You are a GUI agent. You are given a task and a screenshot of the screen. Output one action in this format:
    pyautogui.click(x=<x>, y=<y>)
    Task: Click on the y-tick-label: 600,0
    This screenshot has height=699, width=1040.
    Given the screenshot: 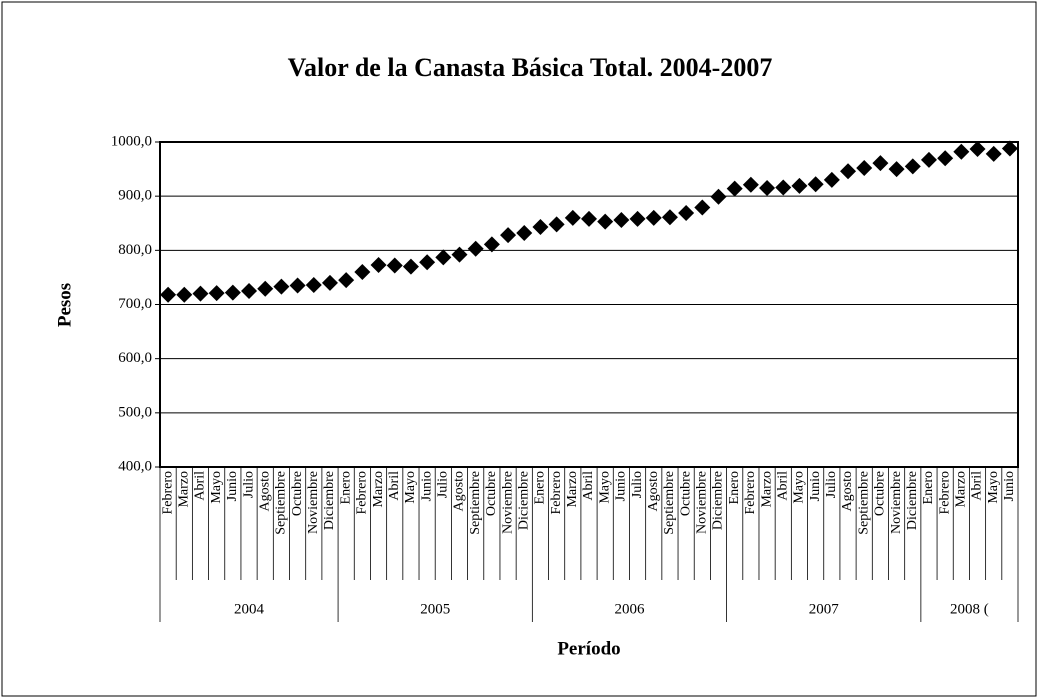 What is the action you would take?
    pyautogui.click(x=135, y=358)
    